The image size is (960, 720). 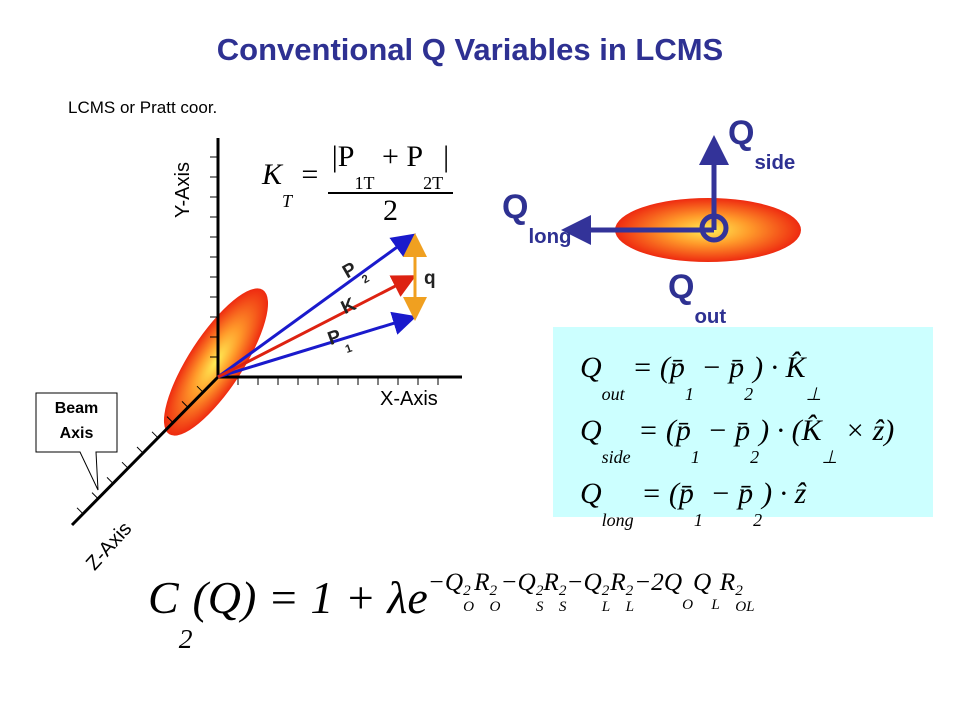 I want to click on q-label: q, so click(x=430, y=278).